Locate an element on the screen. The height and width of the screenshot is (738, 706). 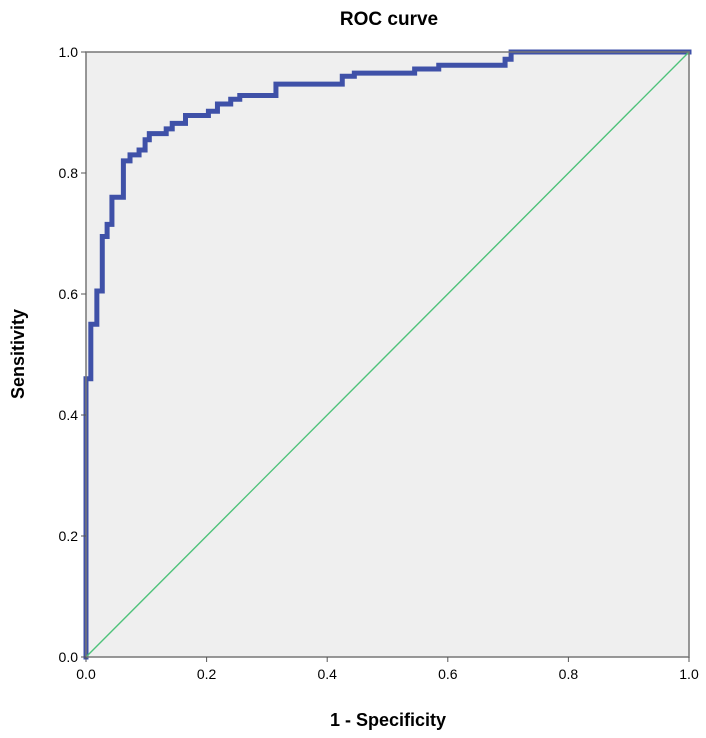
x-tick-label: 1.0 is located at coordinates (689, 674).